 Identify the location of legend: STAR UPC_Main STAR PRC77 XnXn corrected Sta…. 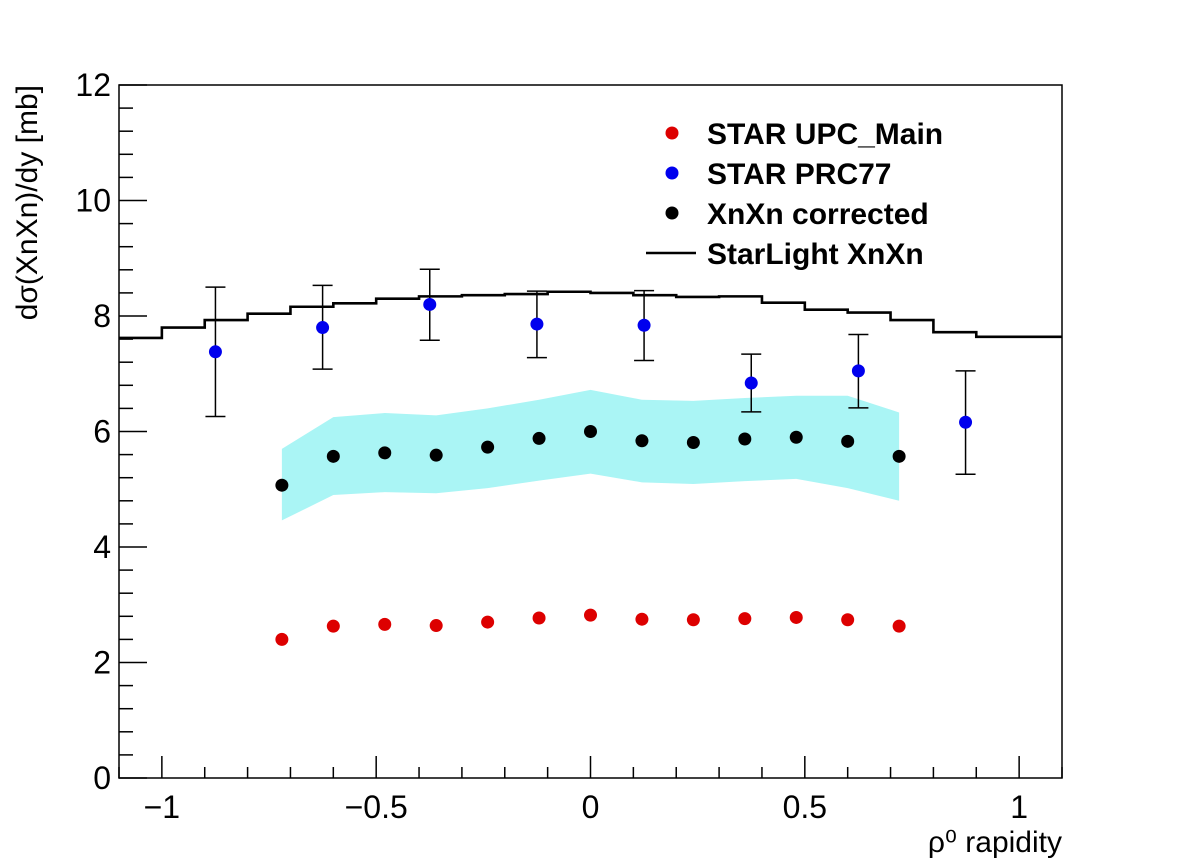
(794, 194).